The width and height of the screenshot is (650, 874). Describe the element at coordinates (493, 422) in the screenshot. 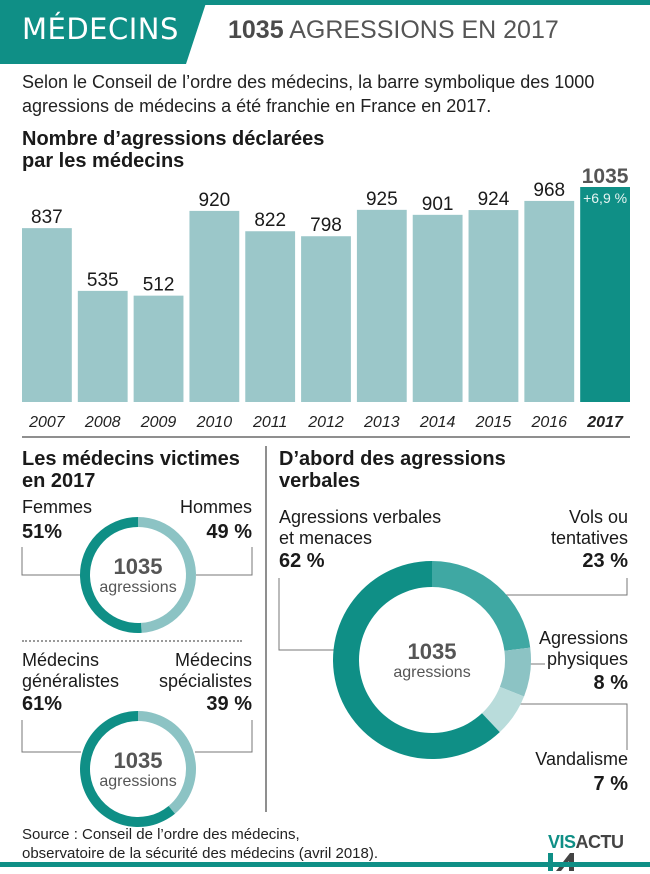

I see `year-label-2015: 2015` at that location.